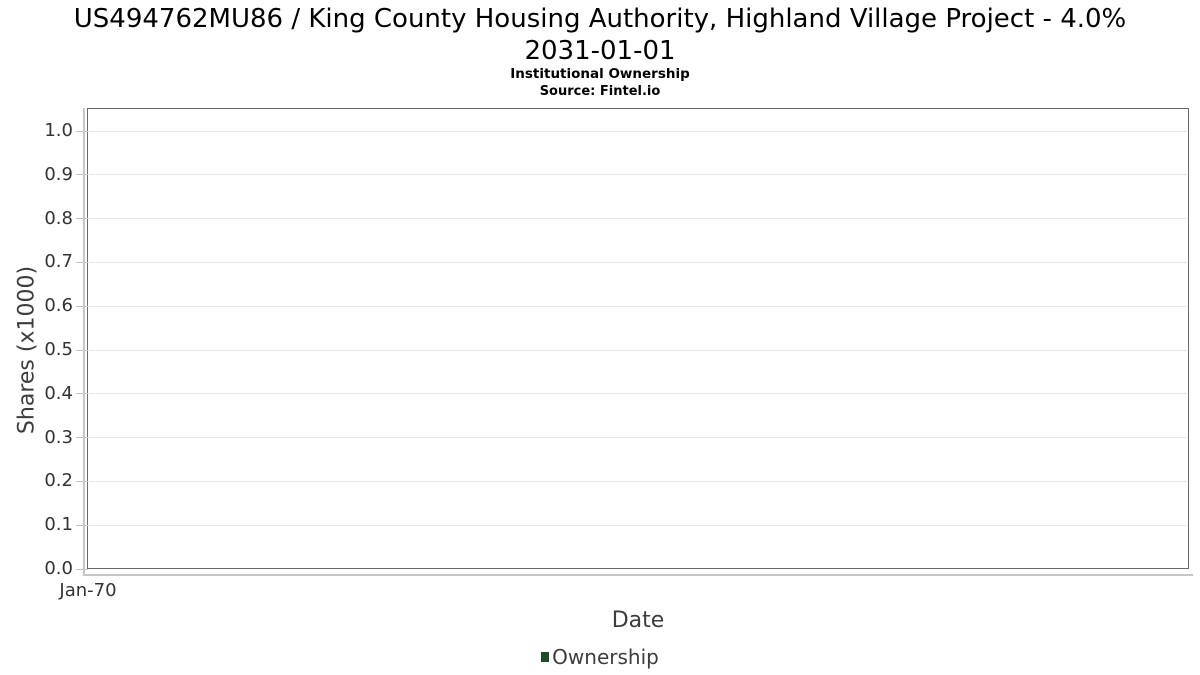  I want to click on y-tick-label: 0.1, so click(58, 525).